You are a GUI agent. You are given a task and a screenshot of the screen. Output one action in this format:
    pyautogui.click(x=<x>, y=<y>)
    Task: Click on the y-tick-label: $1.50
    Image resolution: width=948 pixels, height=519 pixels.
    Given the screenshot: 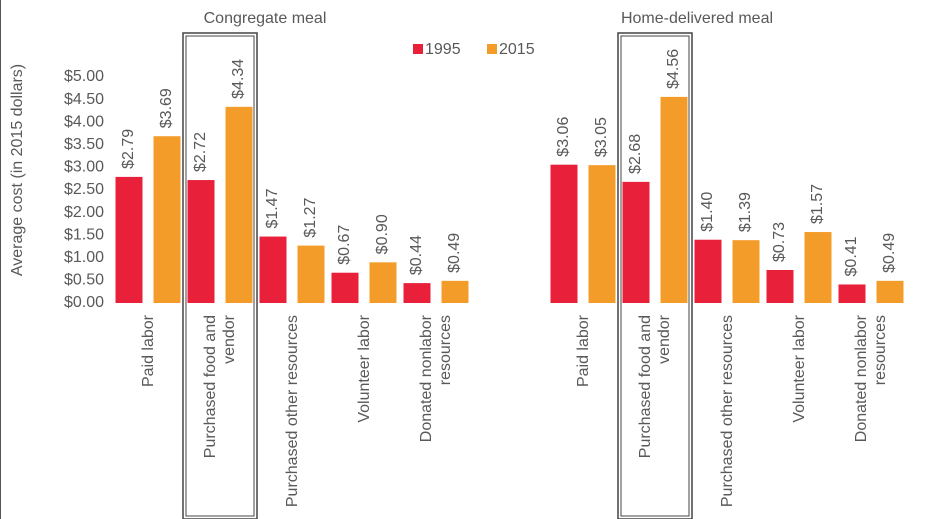 What is the action you would take?
    pyautogui.click(x=84, y=234)
    